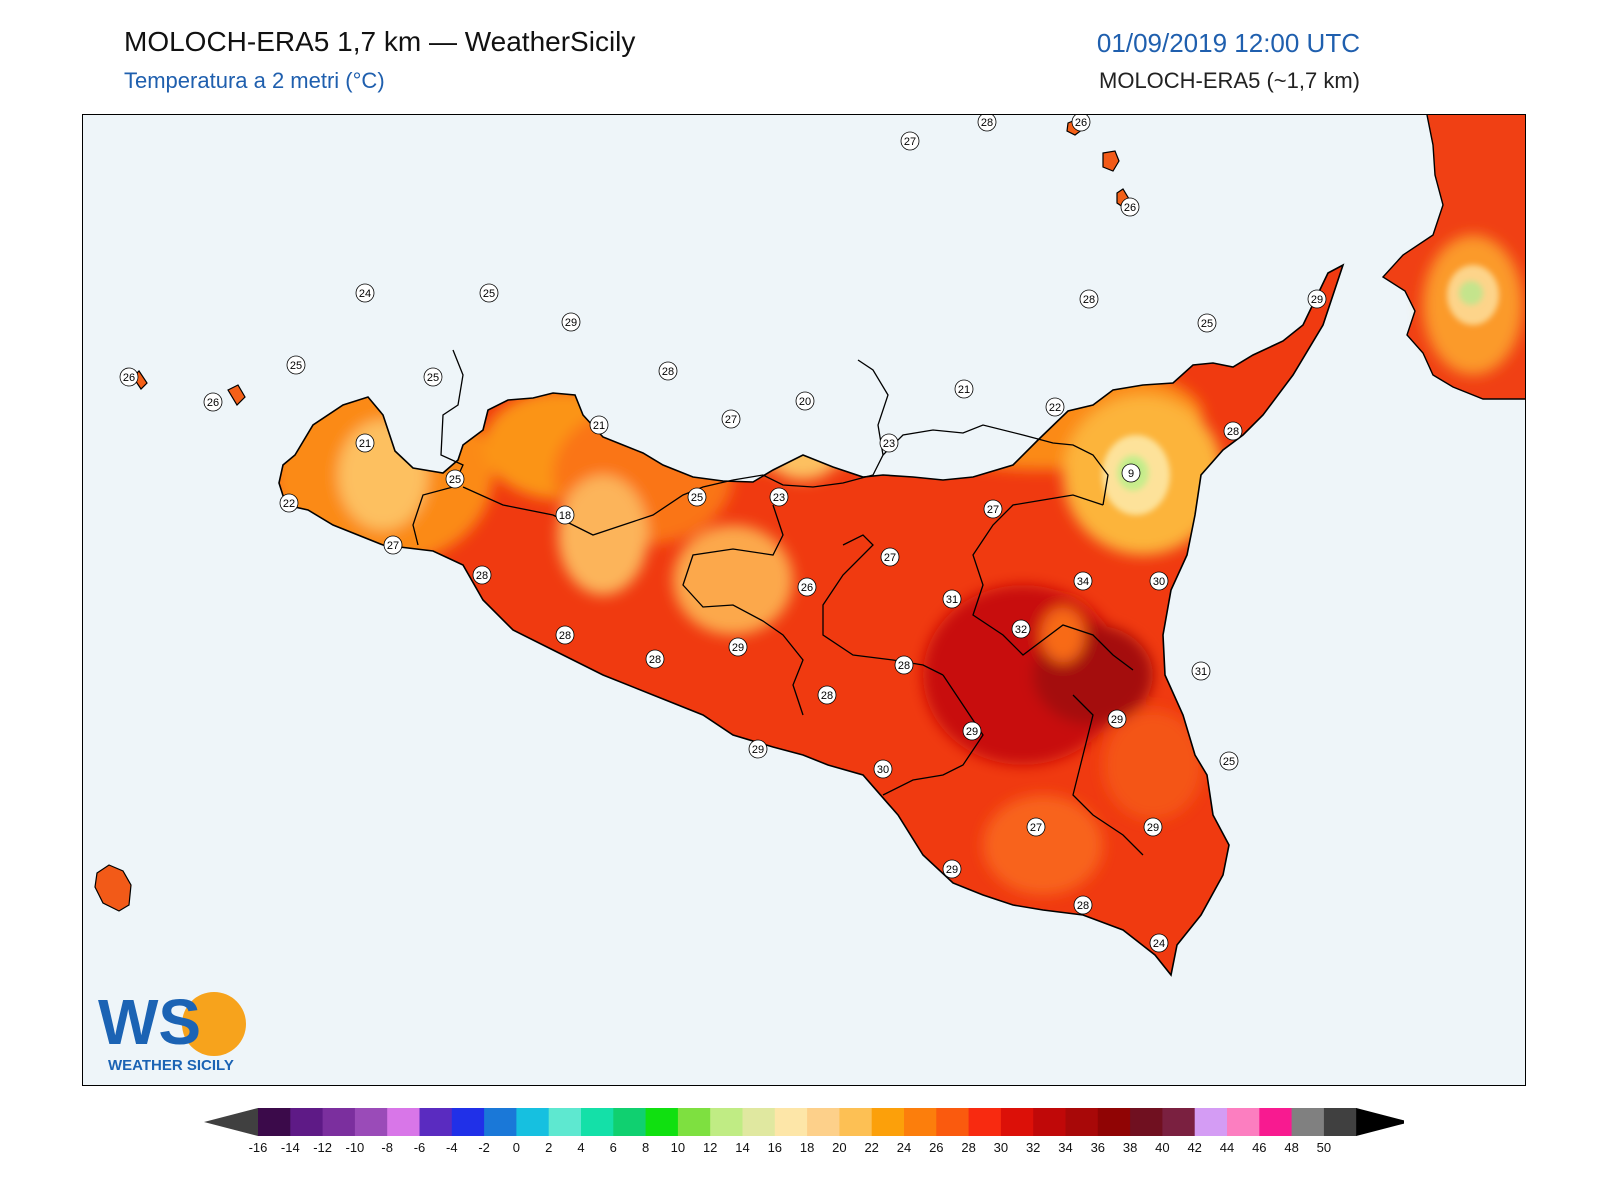 The height and width of the screenshot is (1200, 1600). Describe the element at coordinates (678, 1147) in the screenshot. I see `colorbar-tick-label: 10` at that location.